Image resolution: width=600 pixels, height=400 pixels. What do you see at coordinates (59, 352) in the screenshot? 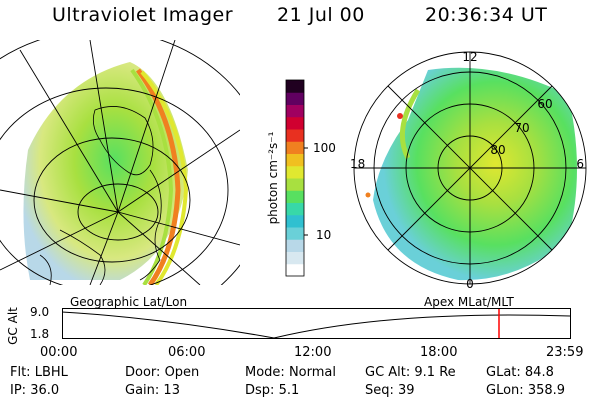
I see `timeline-x-tick-0: 00:00` at bounding box center [59, 352].